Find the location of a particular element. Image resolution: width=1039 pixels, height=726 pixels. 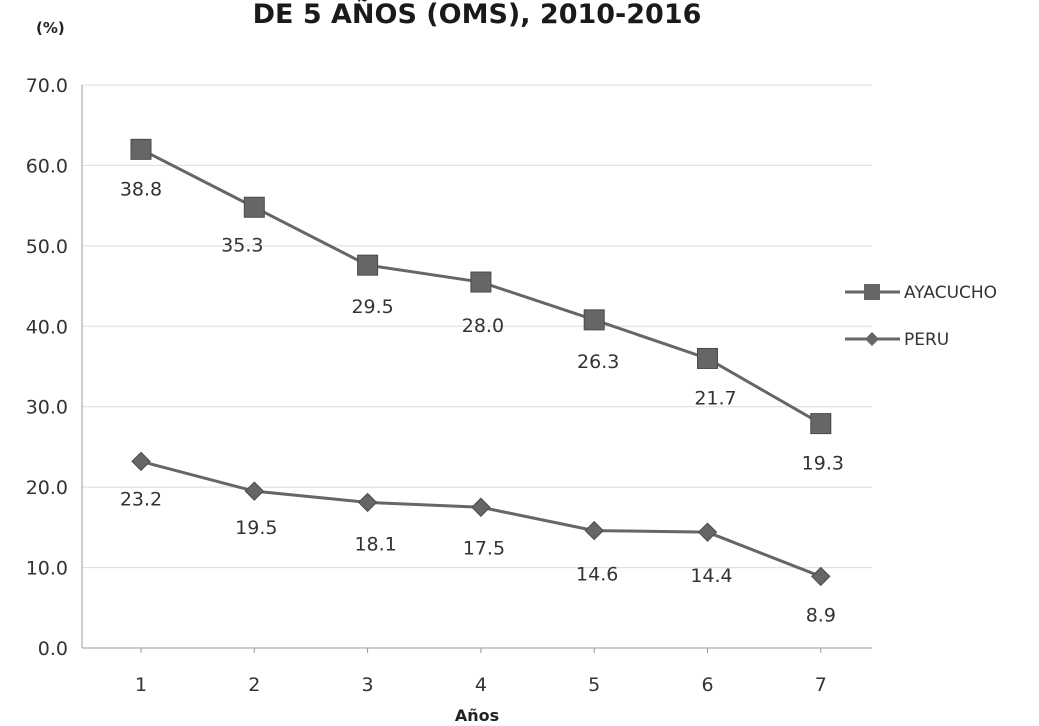

legend: AYACUCHO PERU is located at coordinates (921, 316).